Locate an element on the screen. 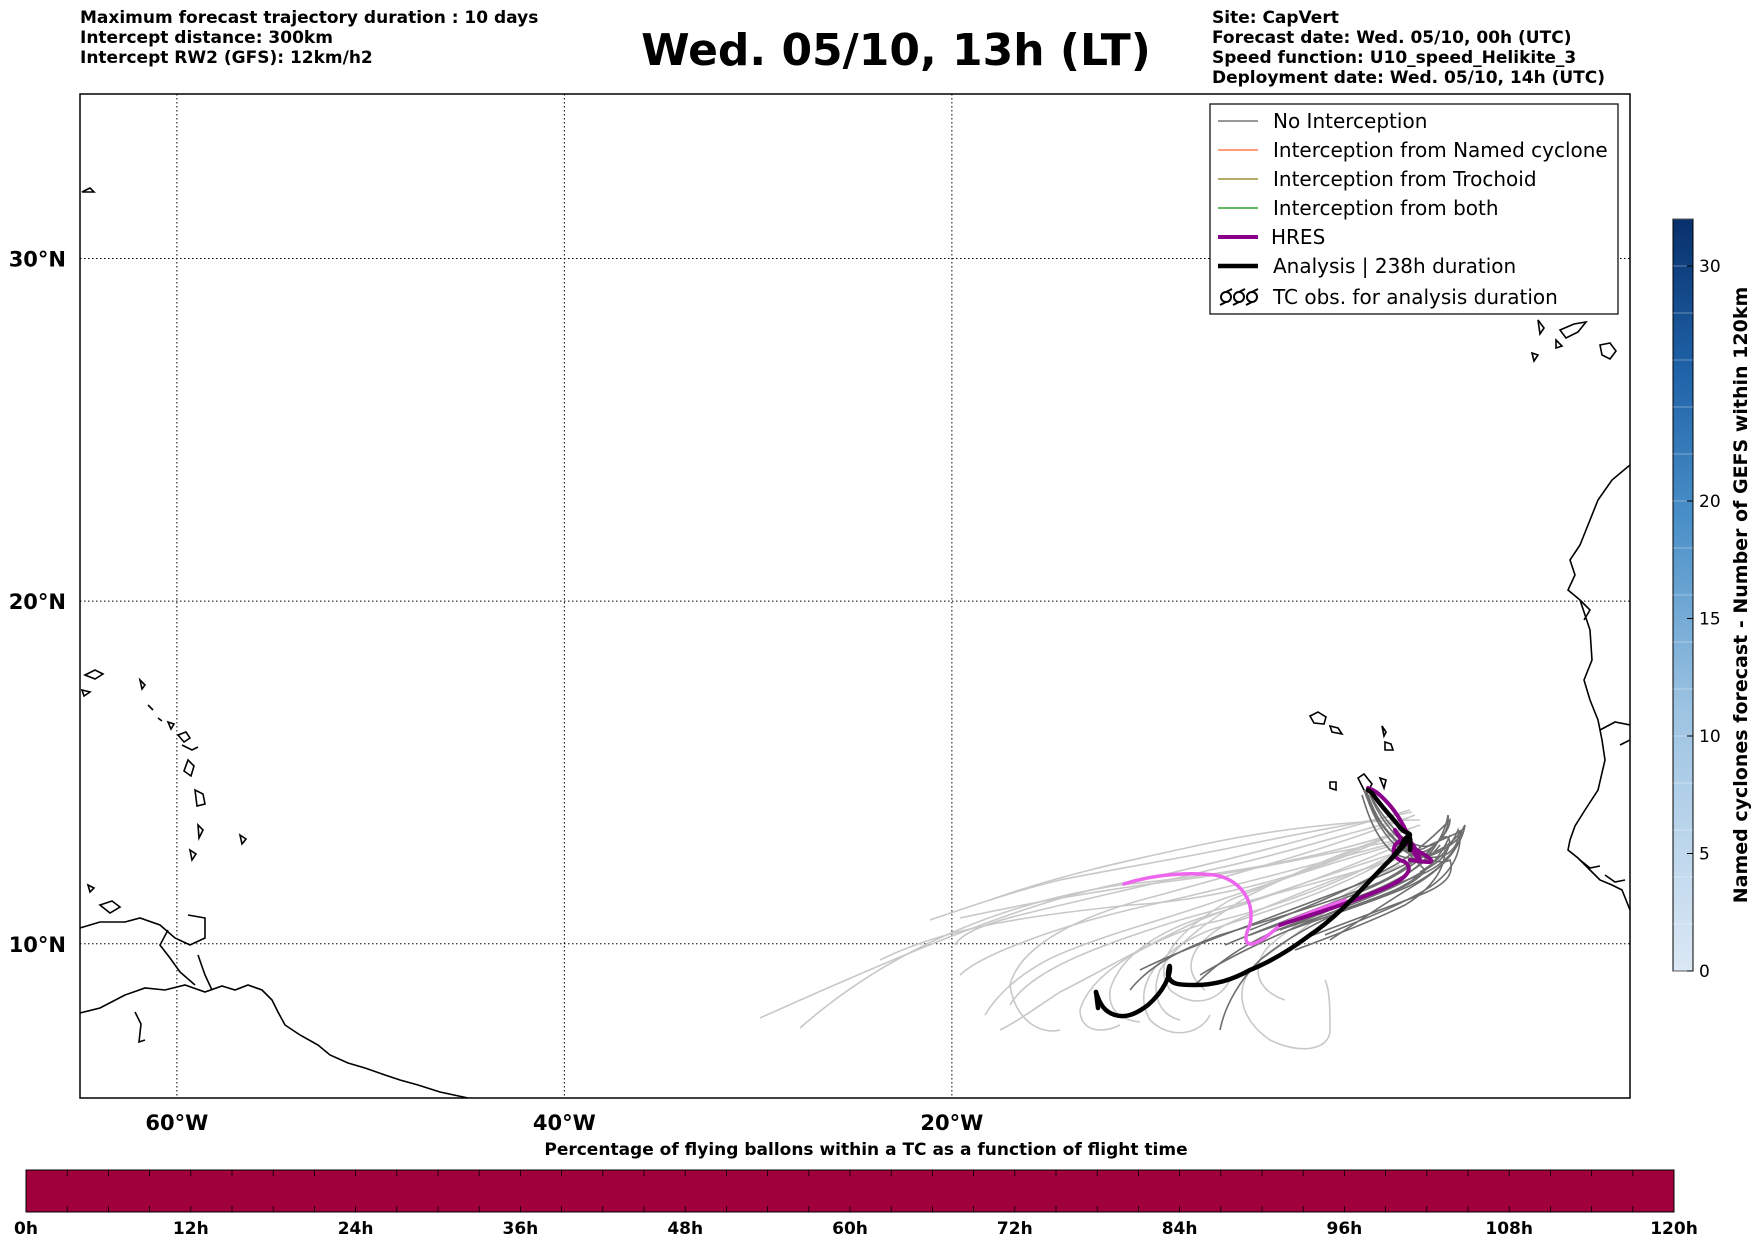 This screenshot has width=1752, height=1241. legend-item-analysis: Analysis | 238h duration is located at coordinates (1367, 266).